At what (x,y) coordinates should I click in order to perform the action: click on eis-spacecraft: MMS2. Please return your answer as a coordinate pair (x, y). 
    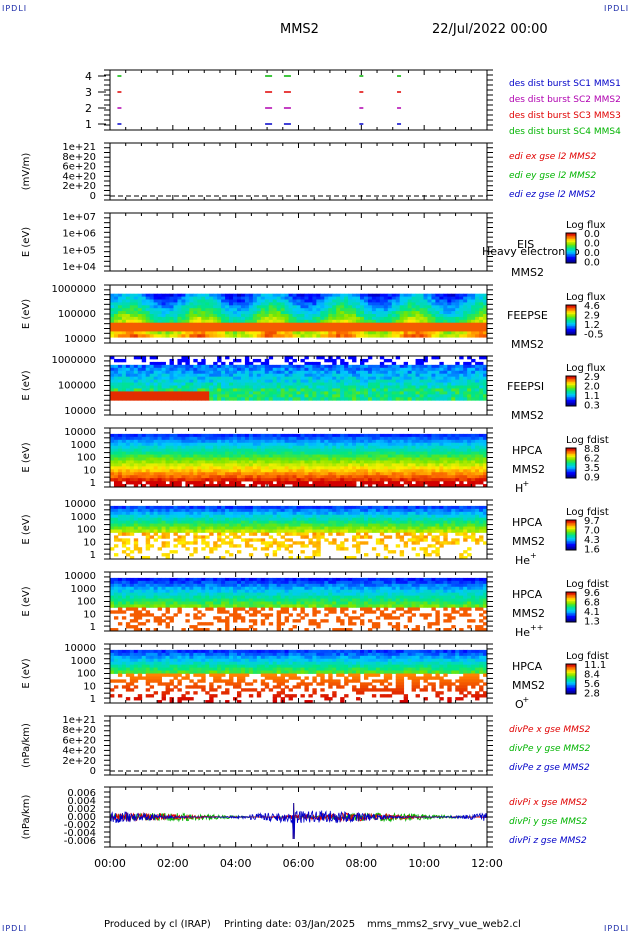
    Looking at the image, I should click on (527, 272).